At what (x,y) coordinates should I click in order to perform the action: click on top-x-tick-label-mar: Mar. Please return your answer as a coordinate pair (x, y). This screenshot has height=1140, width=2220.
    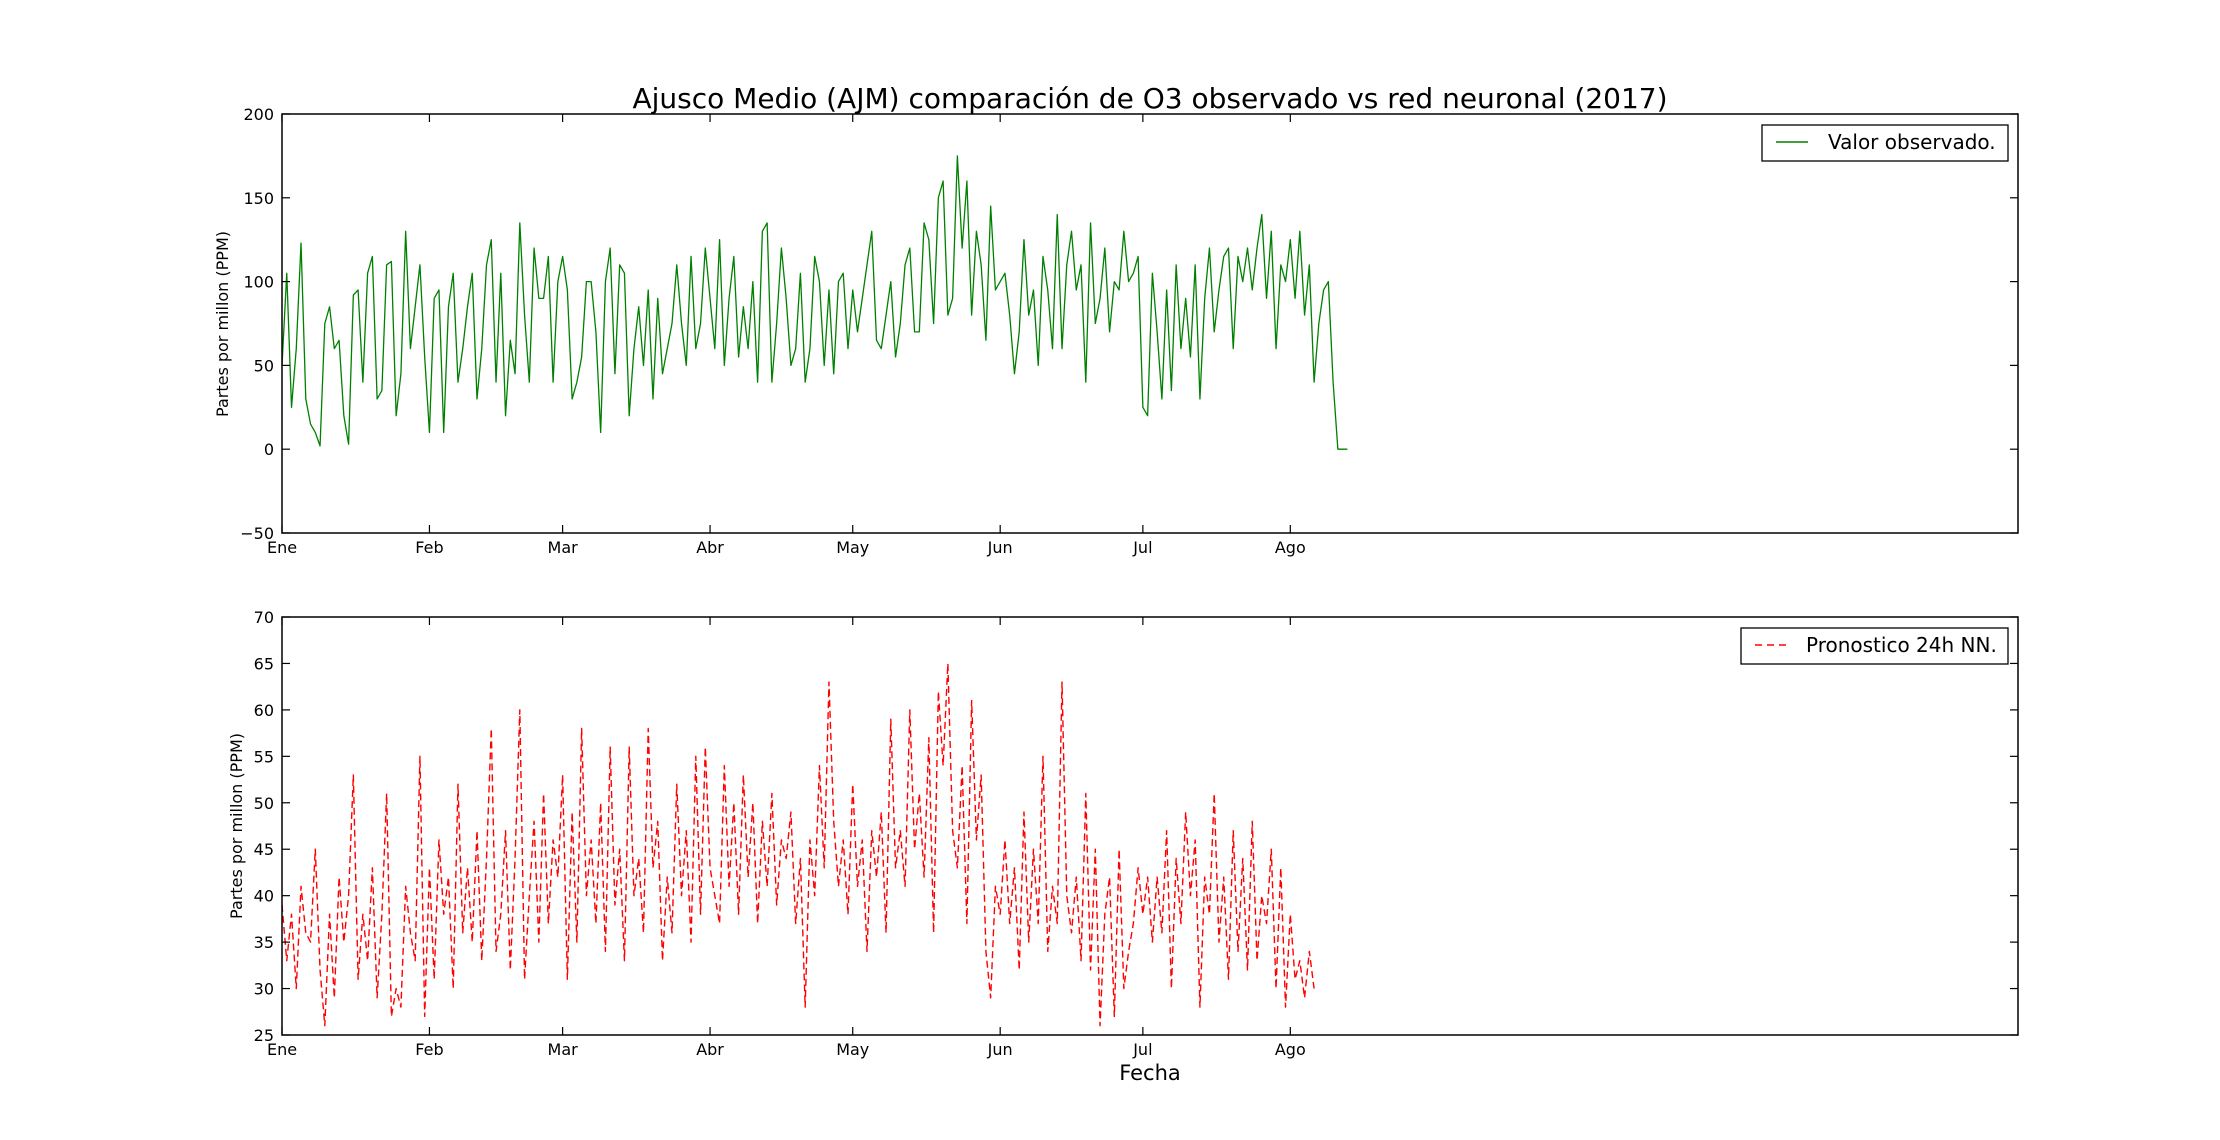
    Looking at the image, I should click on (563, 547).